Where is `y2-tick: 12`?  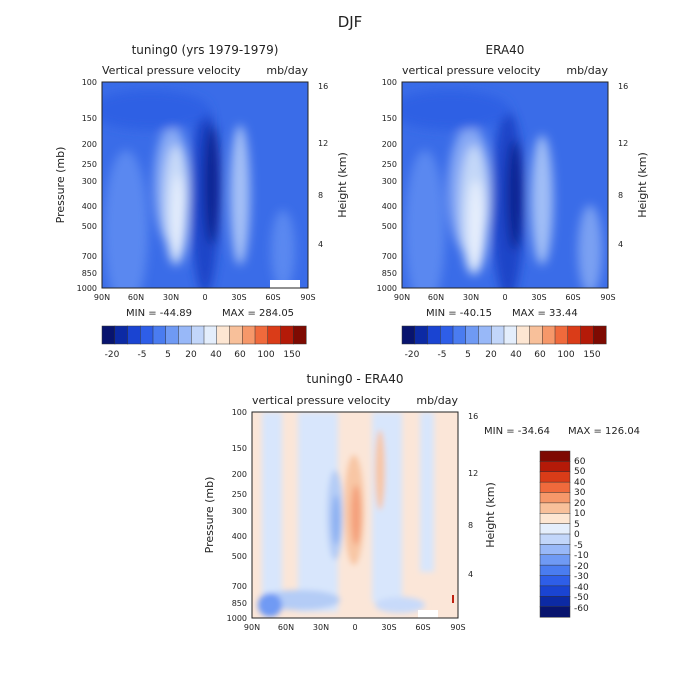
y2-tick: 12 is located at coordinates (623, 143).